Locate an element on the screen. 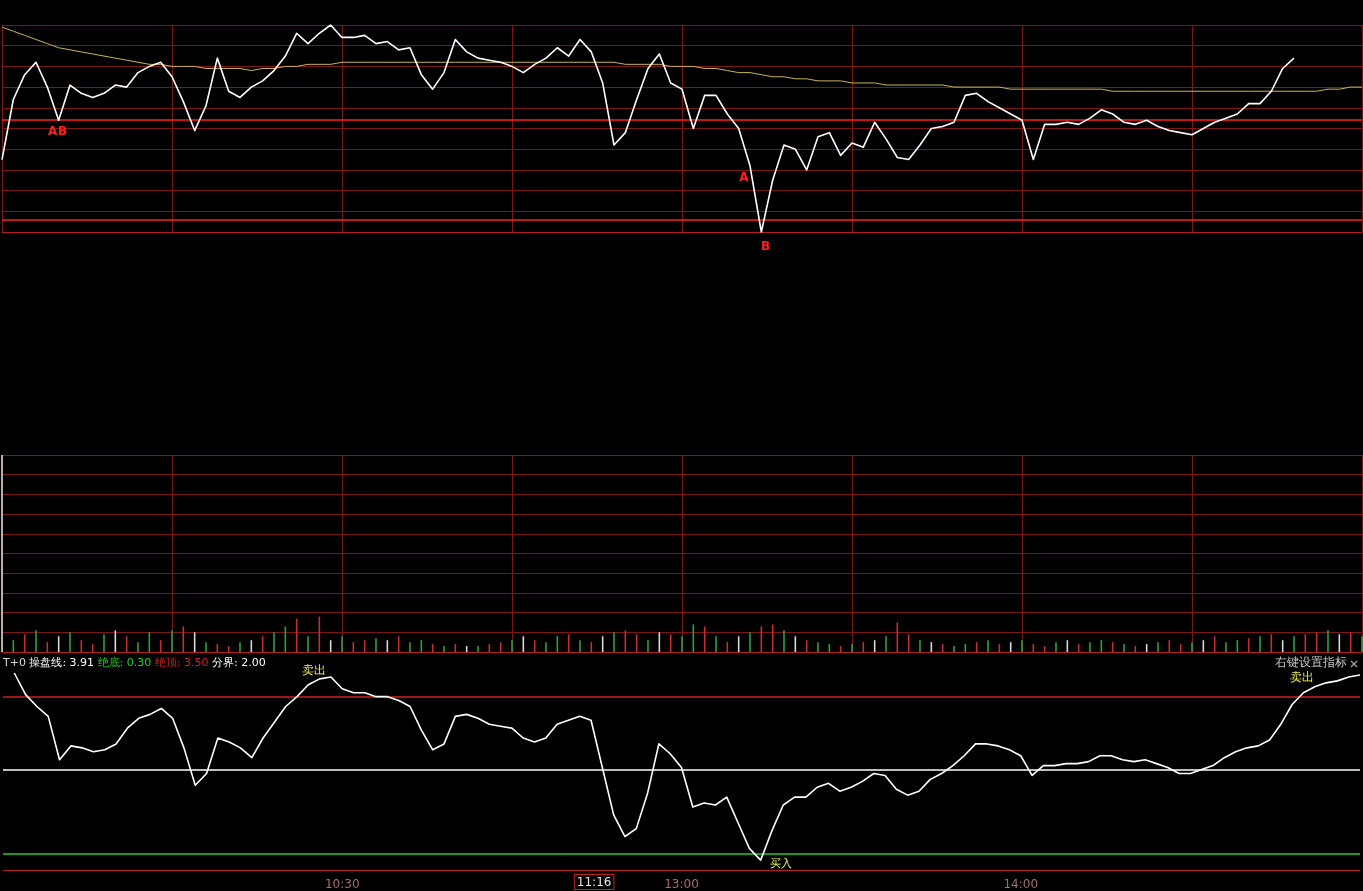 Image resolution: width=1363 pixels, height=891 pixels. text: 操盘线: 3.91 is located at coordinates (62, 662).